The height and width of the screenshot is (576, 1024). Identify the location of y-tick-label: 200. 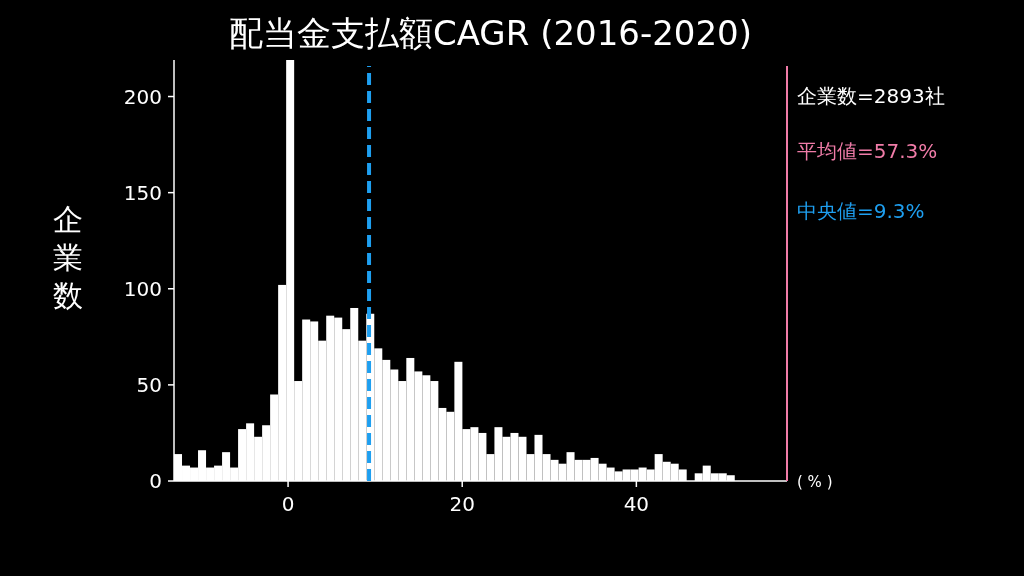
(142, 96).